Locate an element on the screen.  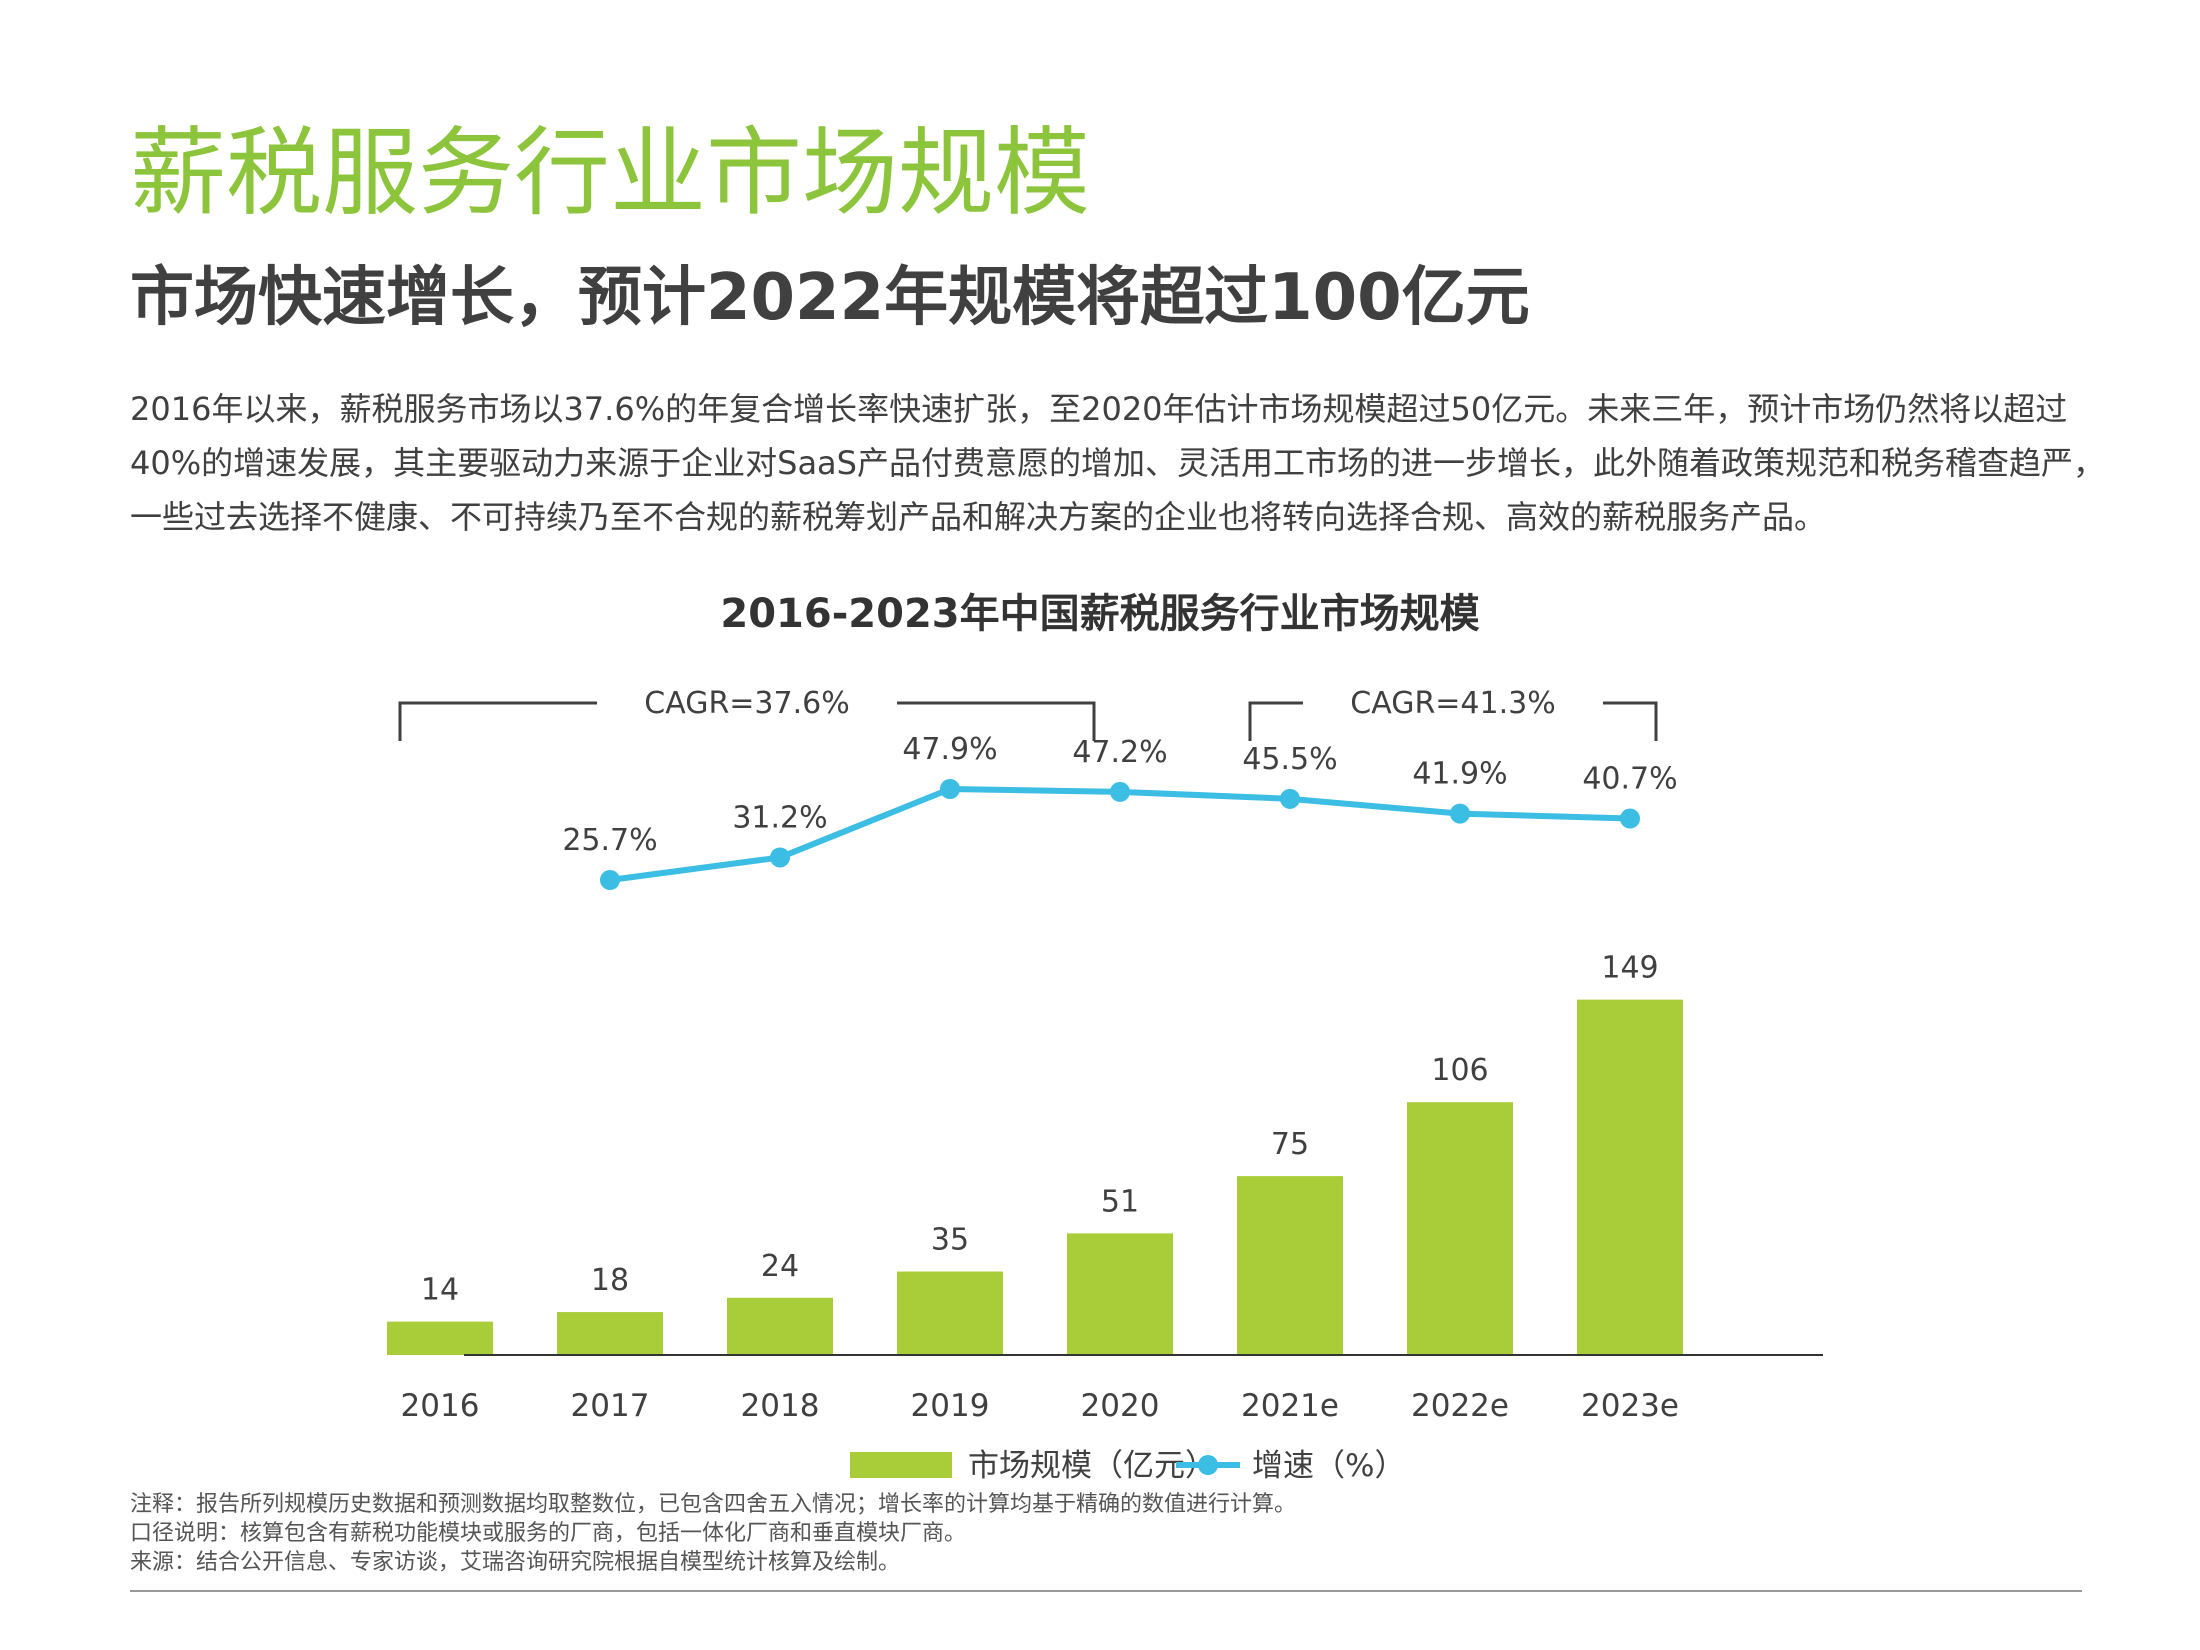
growth-point-2021e is located at coordinates (1290, 798).